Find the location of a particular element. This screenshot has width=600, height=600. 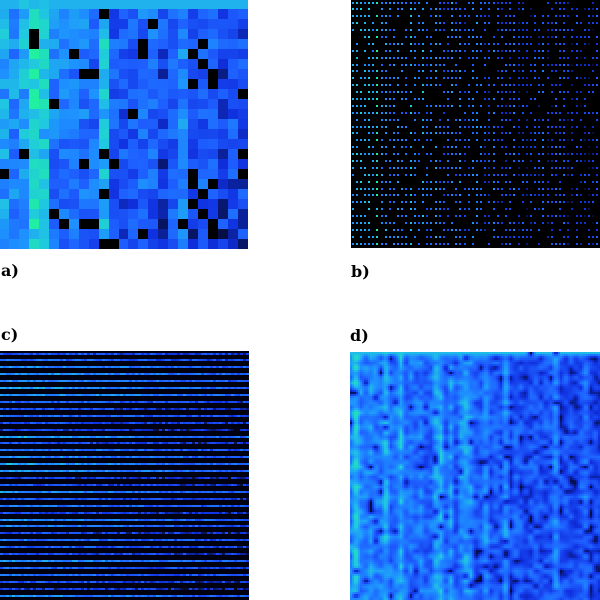

panel-label-b: b) is located at coordinates (360, 271).